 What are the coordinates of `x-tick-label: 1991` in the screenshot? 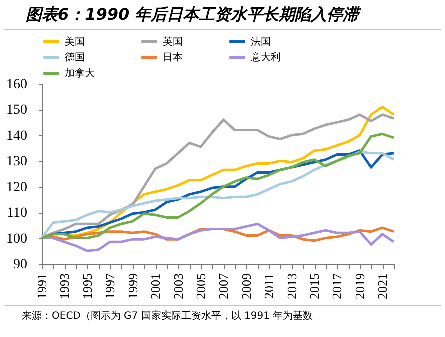 It's located at (42, 287).